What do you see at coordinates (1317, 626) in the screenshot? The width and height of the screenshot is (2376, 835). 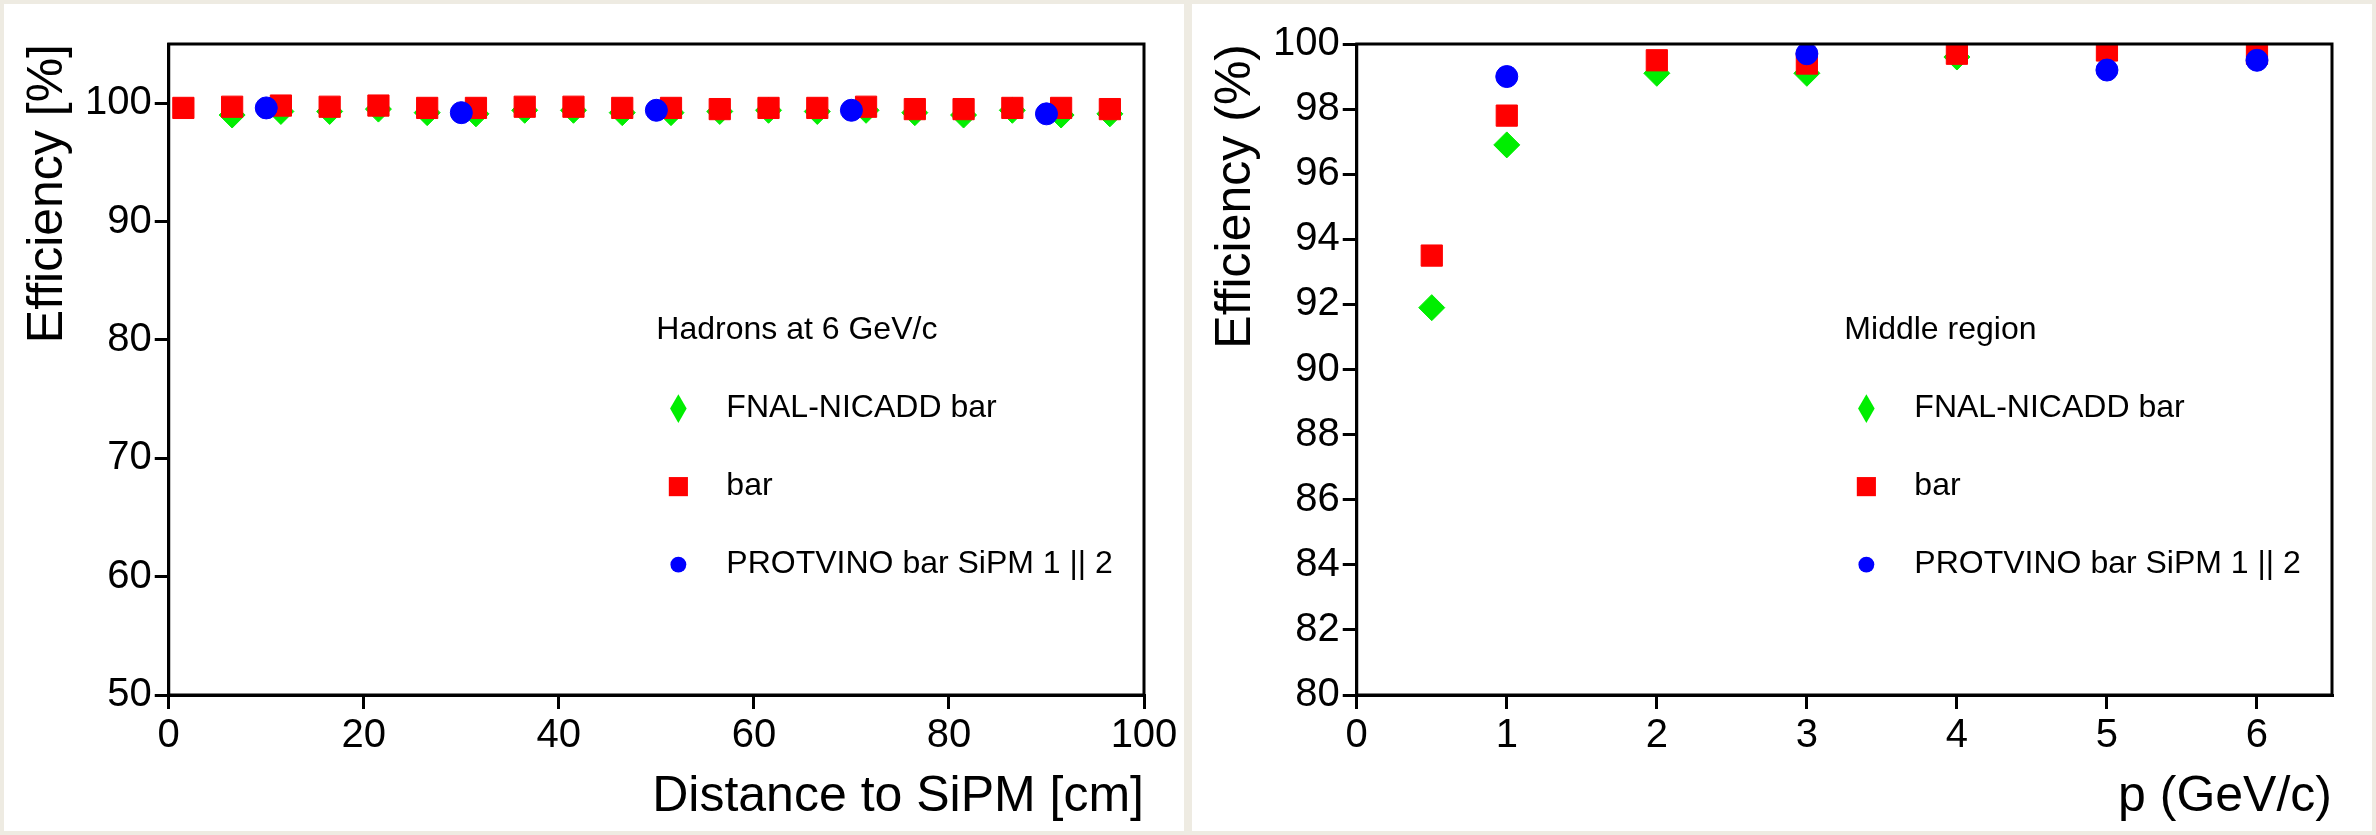 I see `y-tick-label: 82` at bounding box center [1317, 626].